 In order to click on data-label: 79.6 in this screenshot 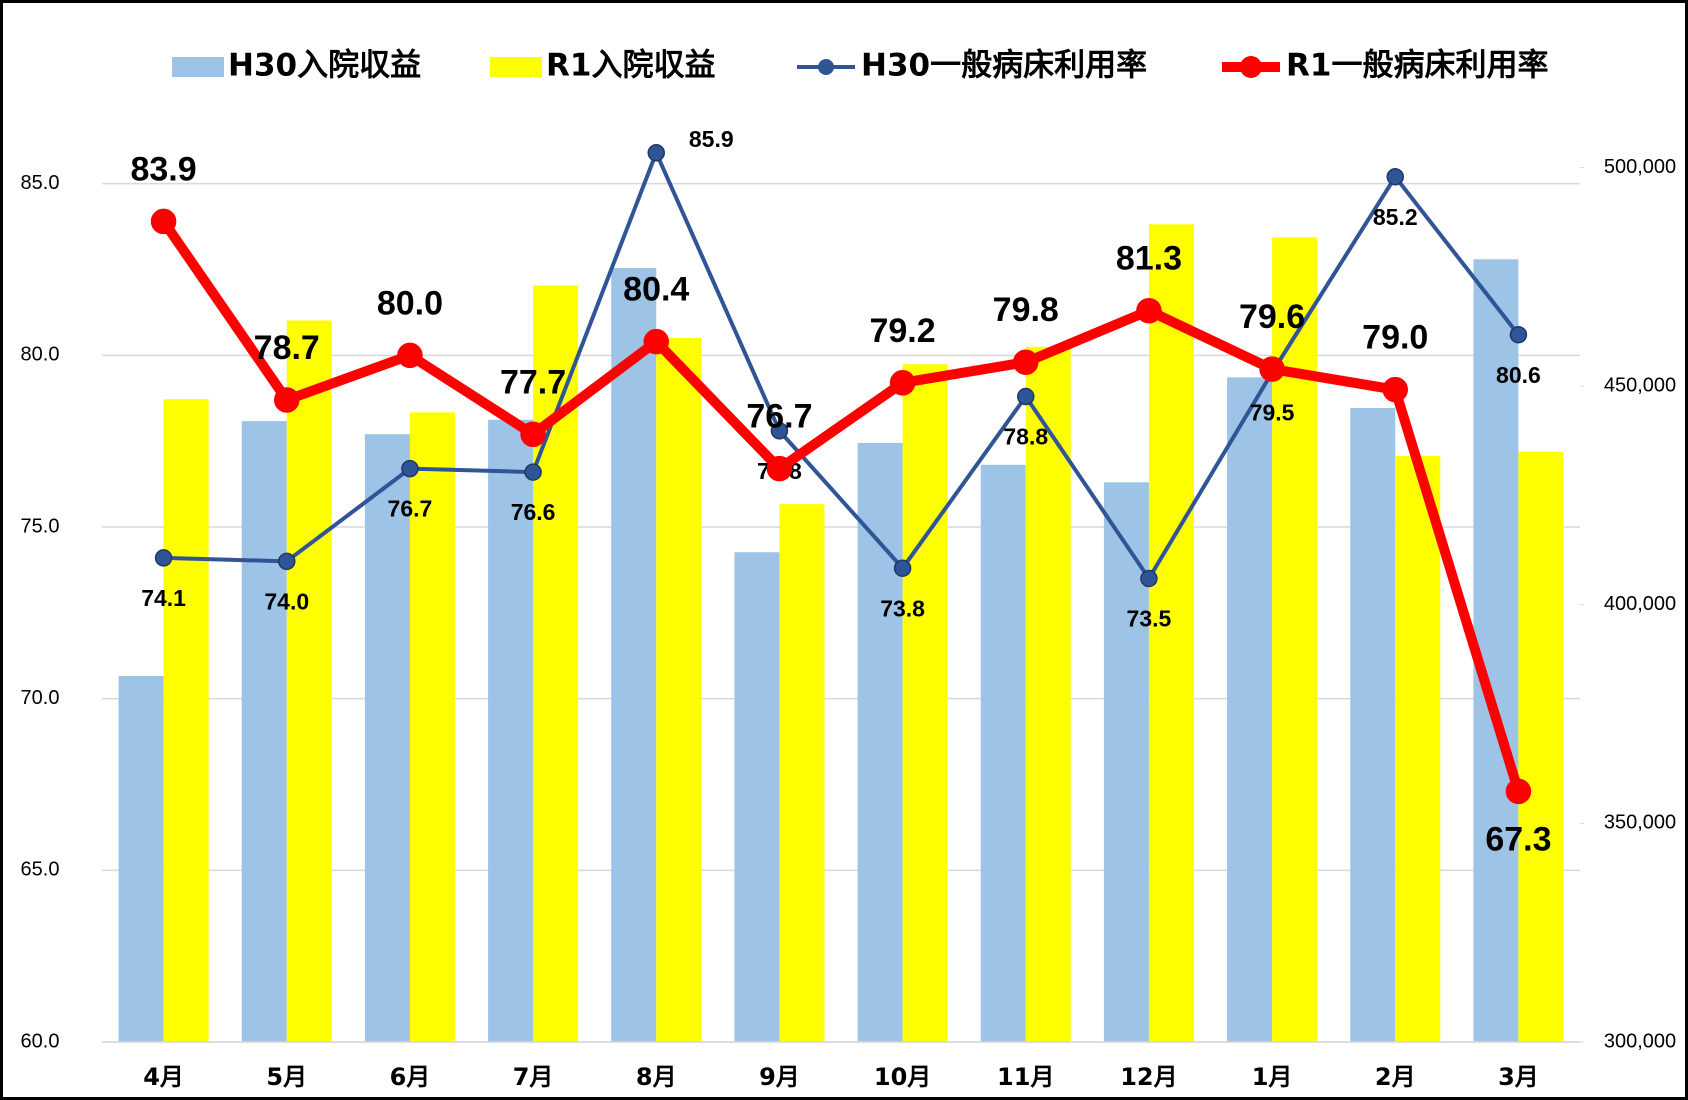, I will do `click(1272, 317)`.